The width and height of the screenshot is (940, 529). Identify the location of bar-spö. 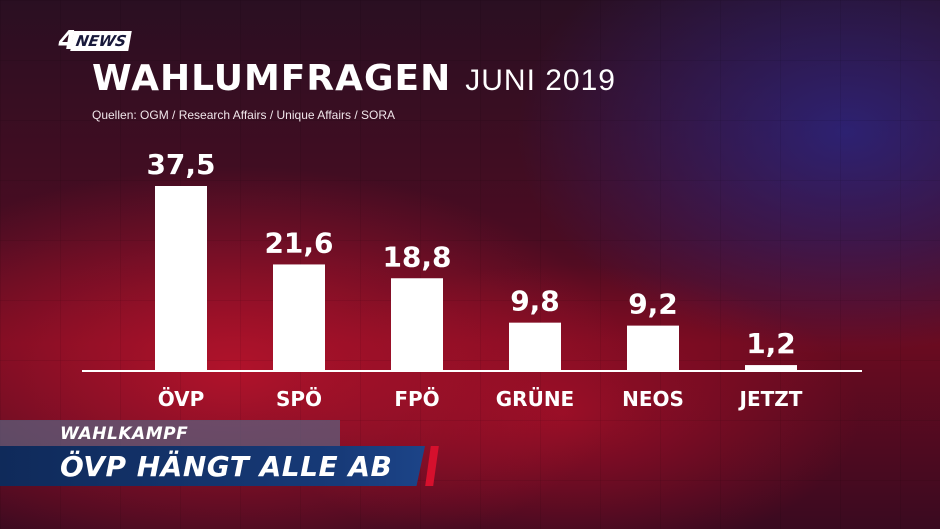
(299, 317).